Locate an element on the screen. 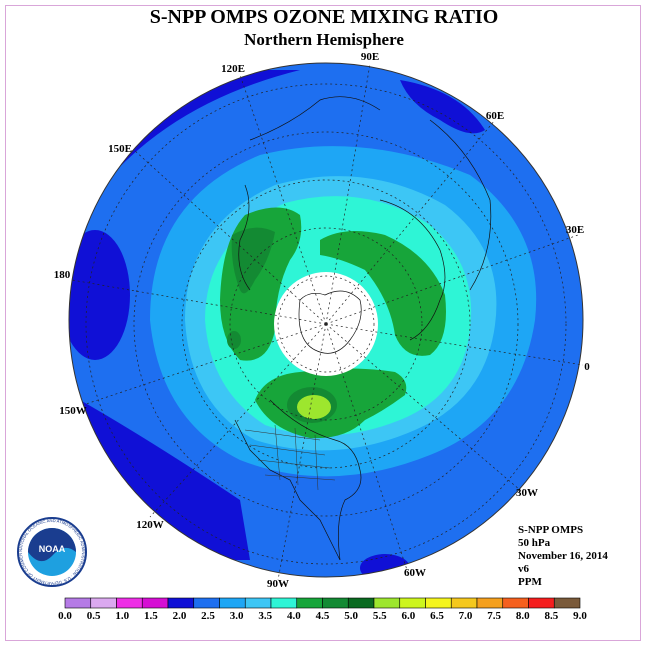  band-2-0-northeast is located at coordinates (442, 107).